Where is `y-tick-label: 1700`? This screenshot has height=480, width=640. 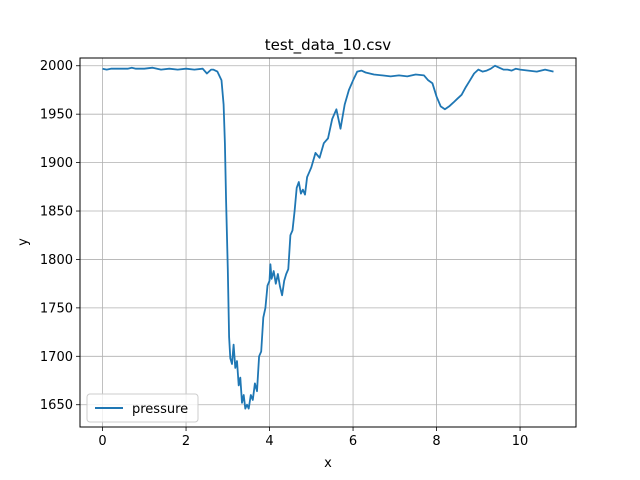
y-tick-label: 1700 is located at coordinates (56, 357).